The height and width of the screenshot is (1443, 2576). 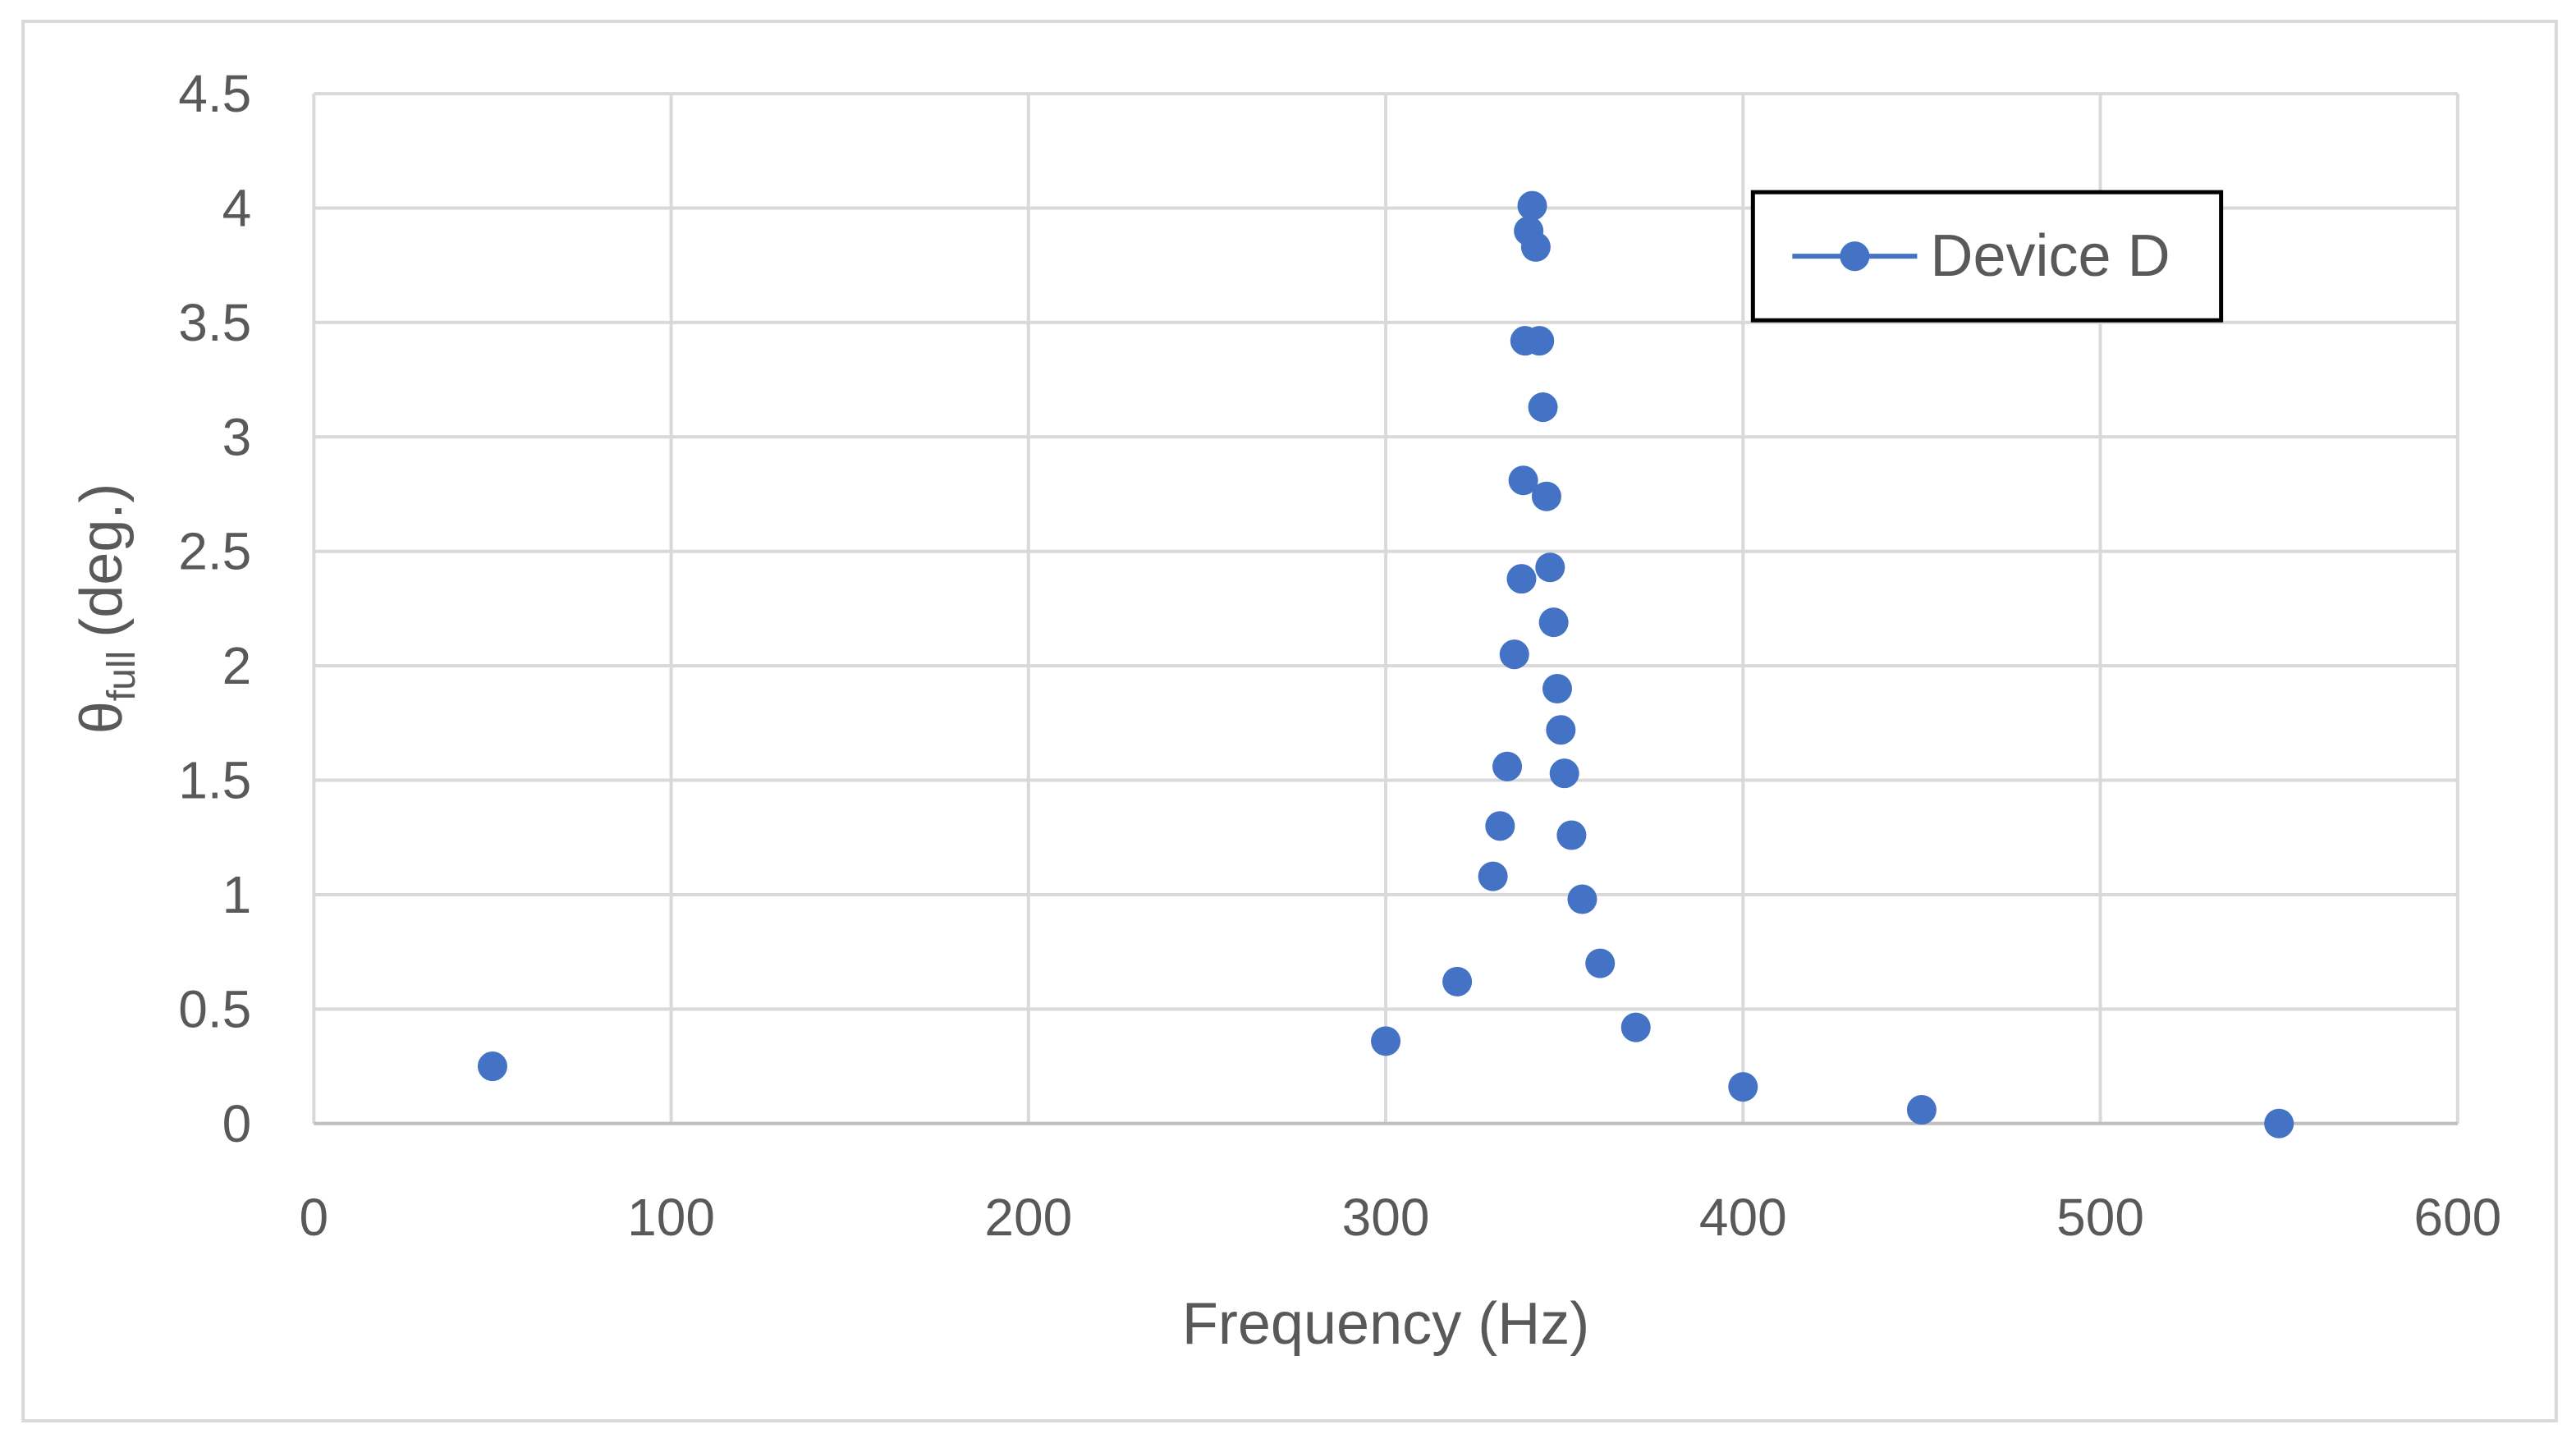 I want to click on y-tick-label: 4.5, so click(x=214, y=93).